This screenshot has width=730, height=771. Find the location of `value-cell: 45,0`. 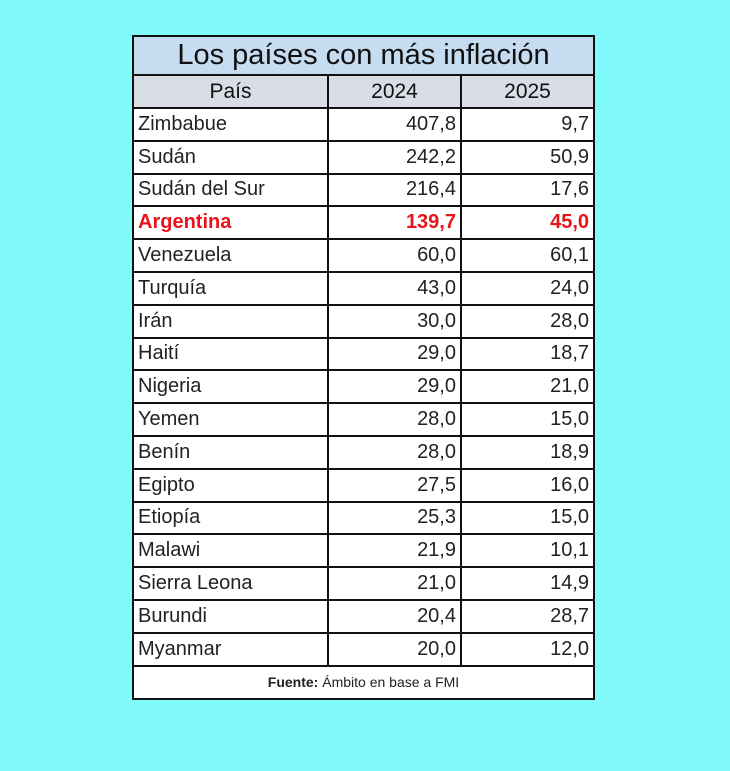

value-cell: 45,0 is located at coordinates (527, 223).